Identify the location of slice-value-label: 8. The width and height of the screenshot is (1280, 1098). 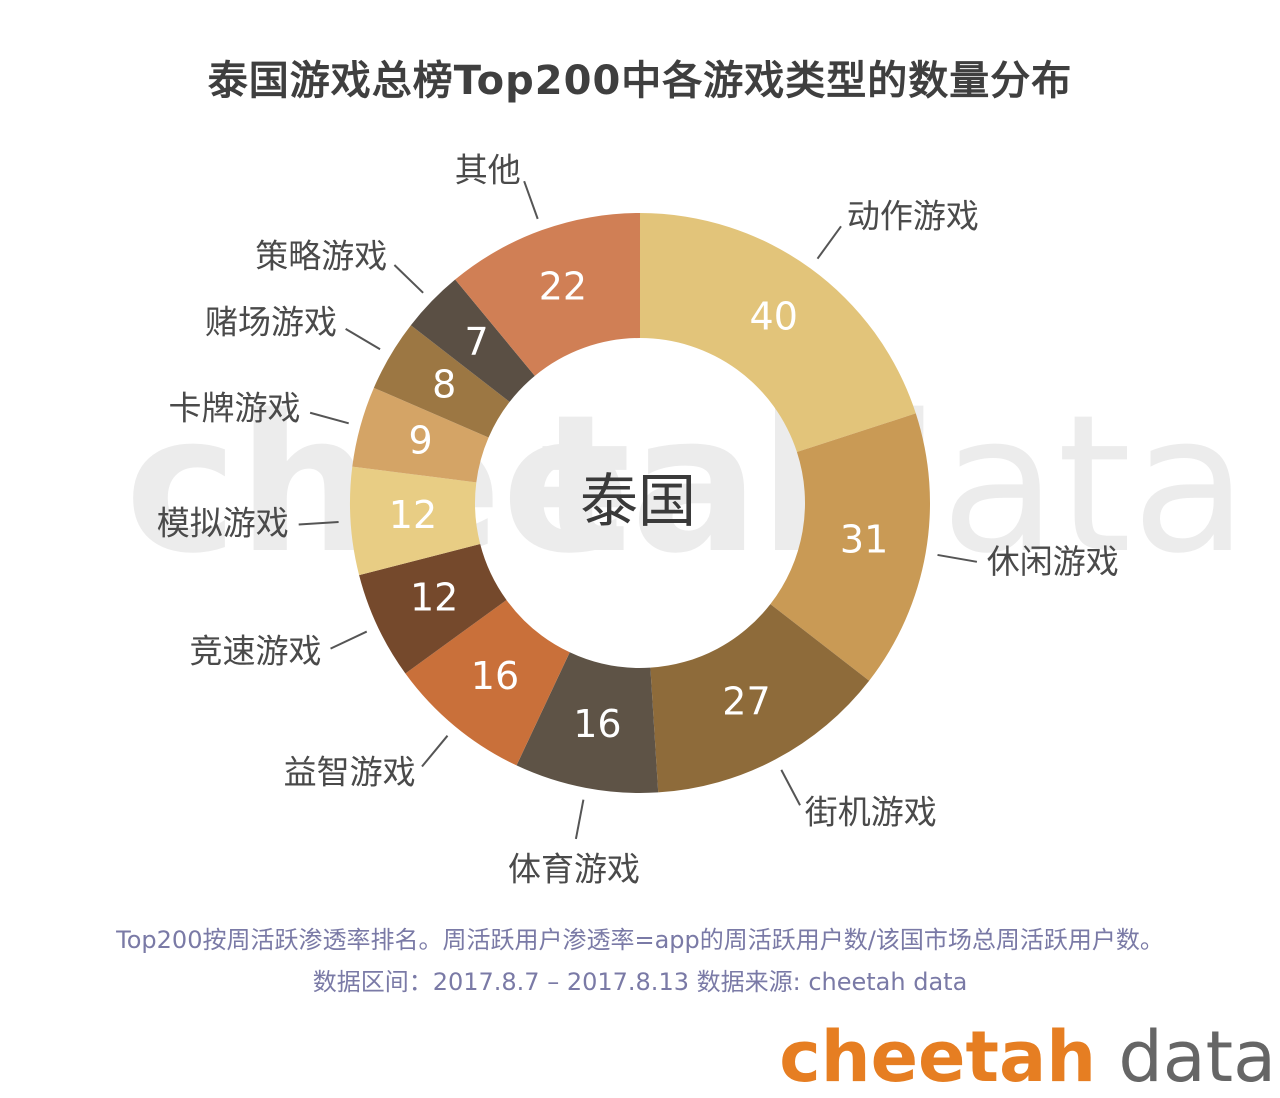
(444, 385).